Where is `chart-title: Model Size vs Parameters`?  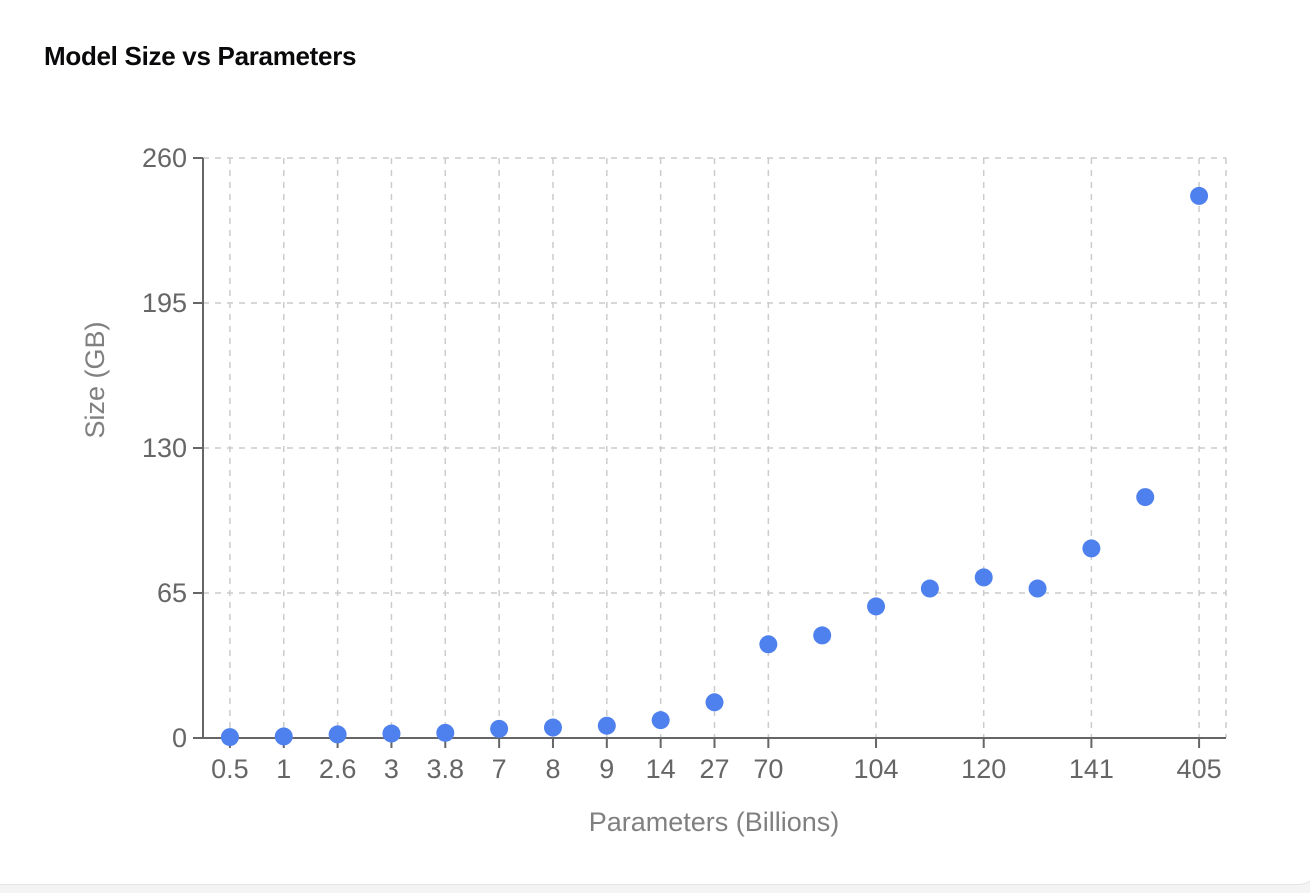
chart-title: Model Size vs Parameters is located at coordinates (200, 56).